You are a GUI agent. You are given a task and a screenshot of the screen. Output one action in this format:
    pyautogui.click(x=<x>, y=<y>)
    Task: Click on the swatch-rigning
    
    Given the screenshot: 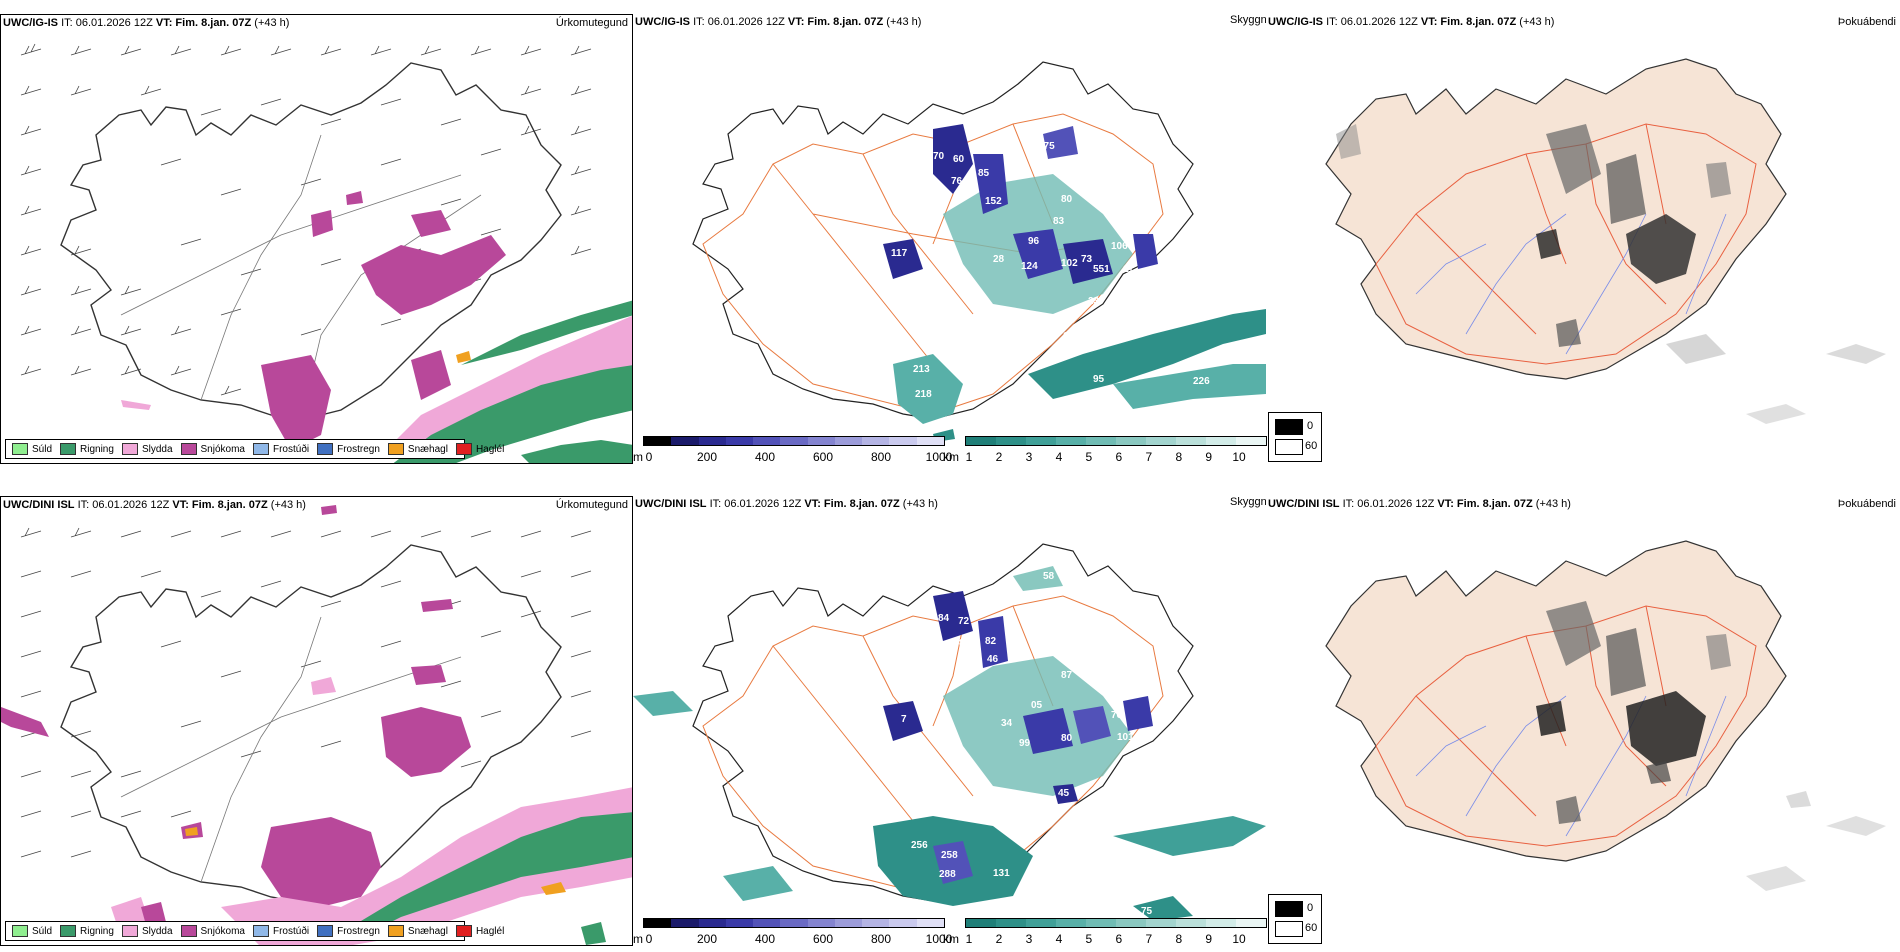 What is the action you would take?
    pyautogui.click(x=68, y=449)
    